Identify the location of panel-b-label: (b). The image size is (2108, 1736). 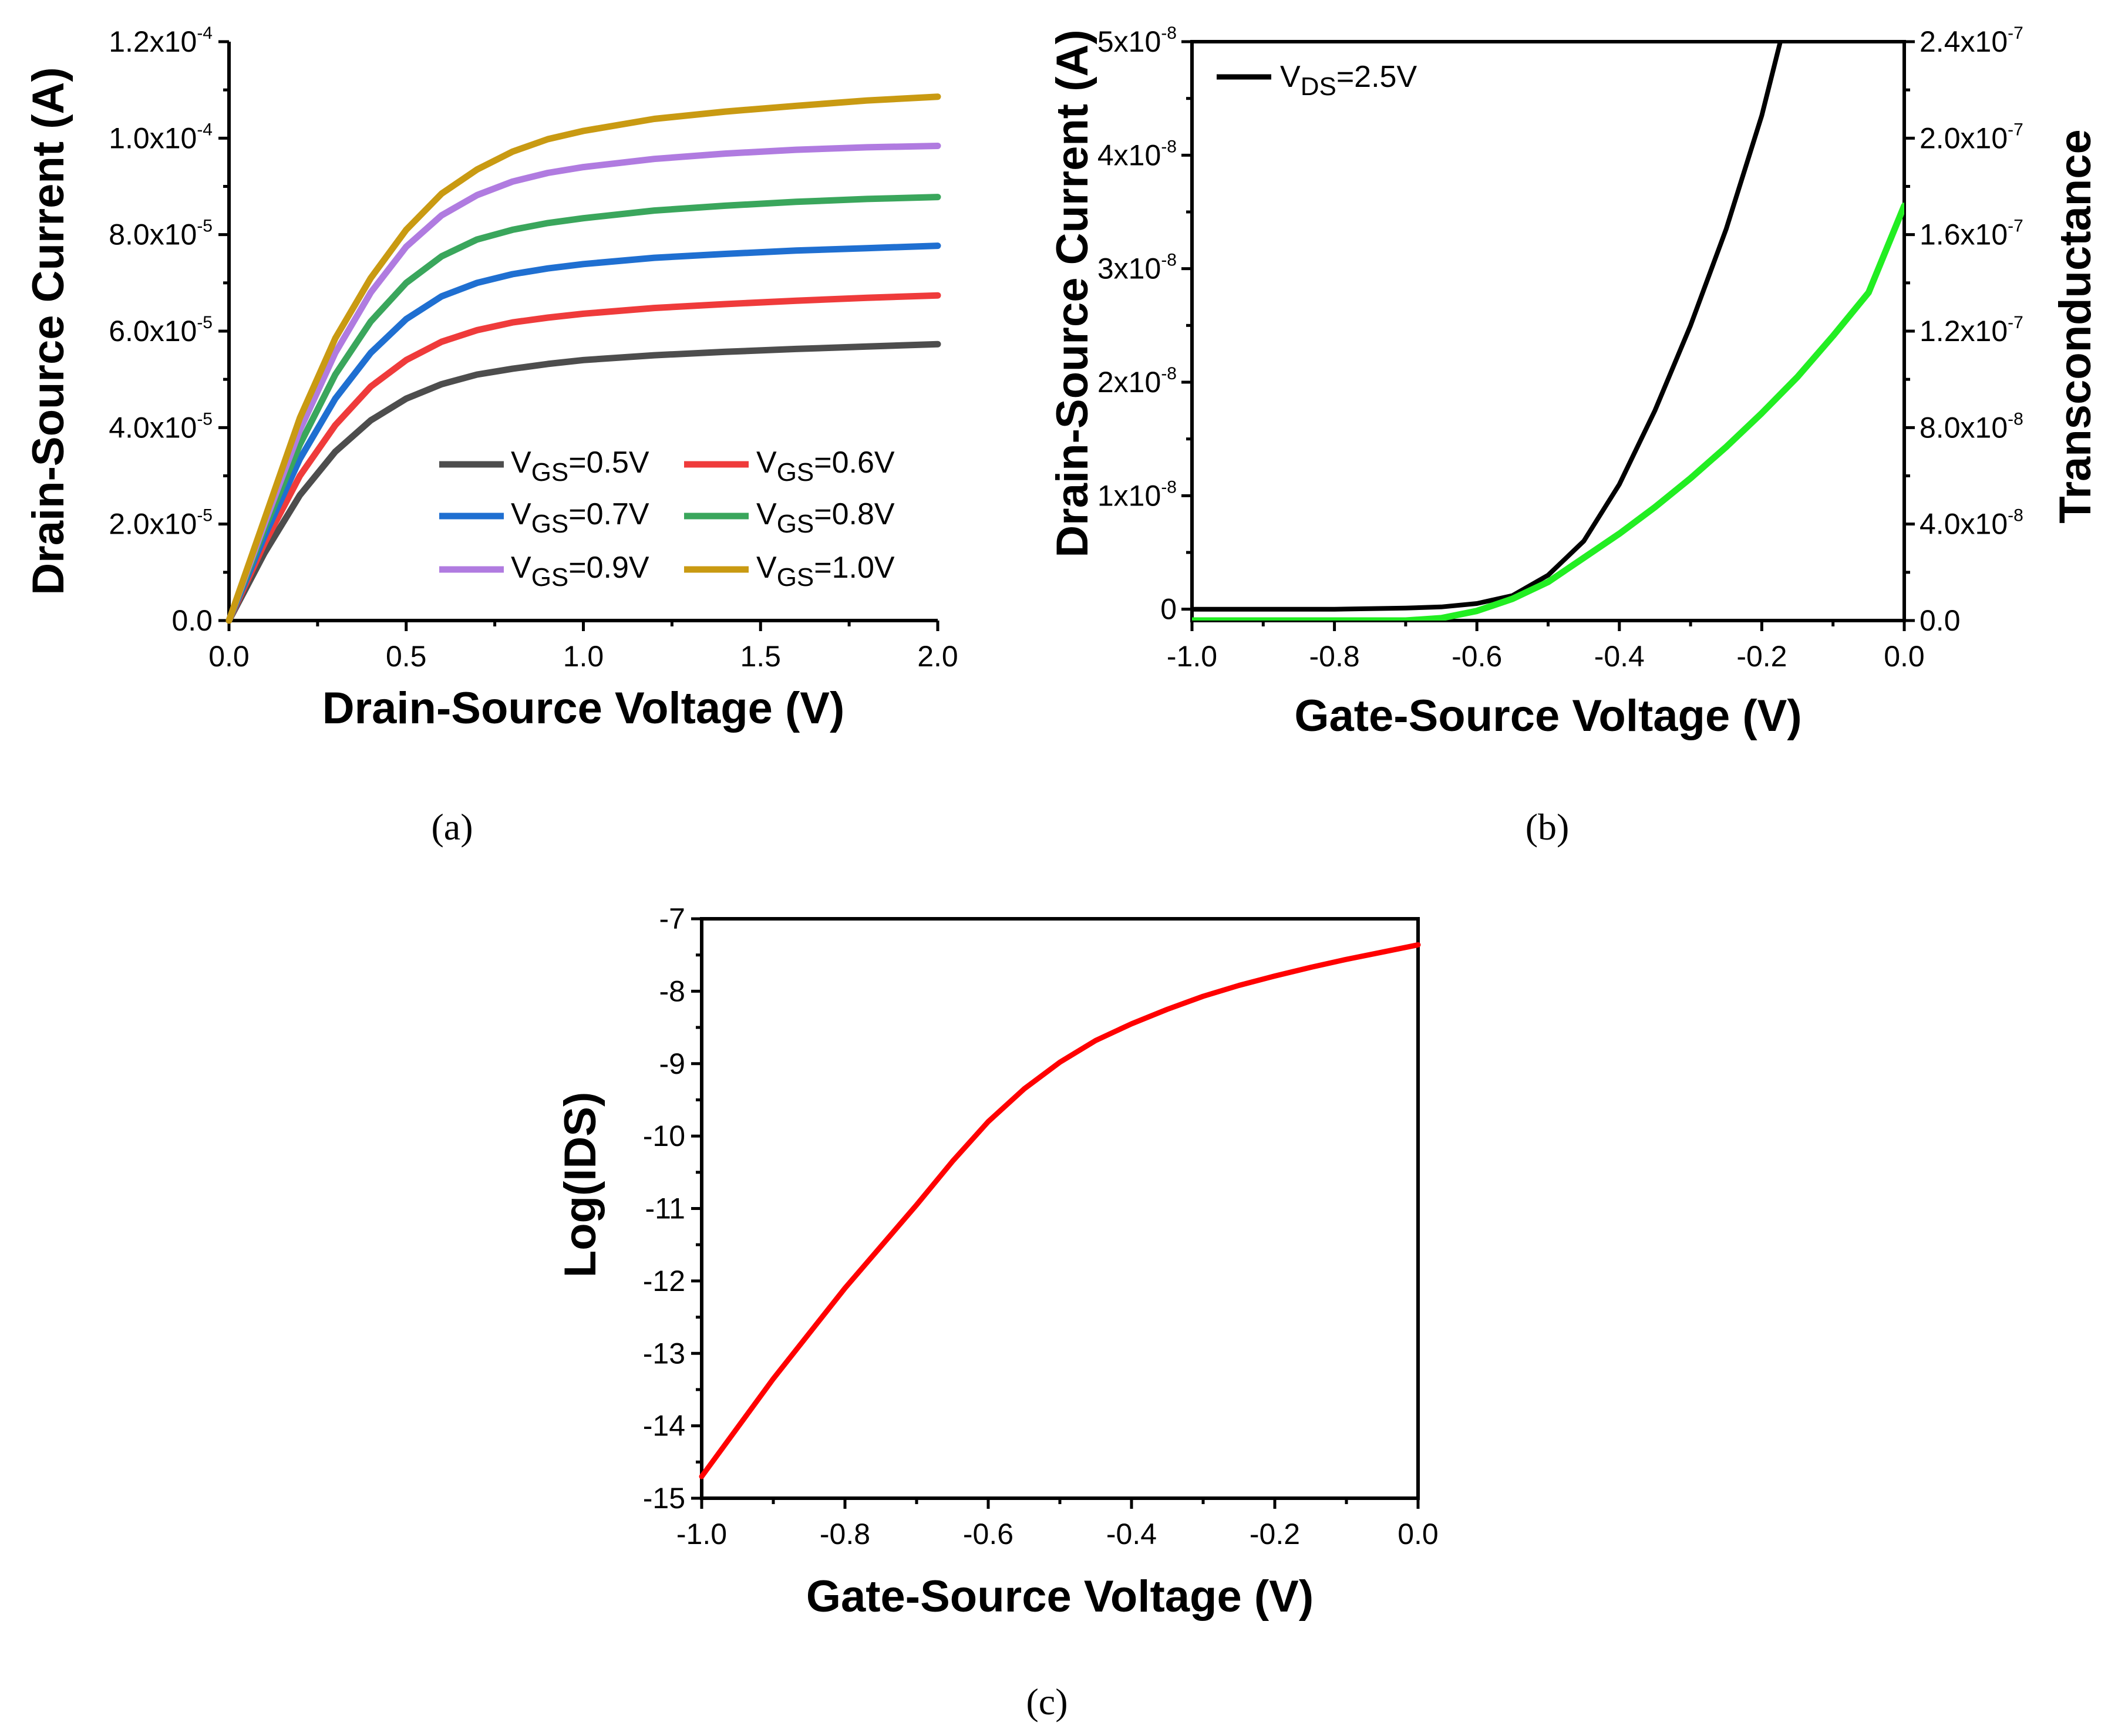
(1548, 827).